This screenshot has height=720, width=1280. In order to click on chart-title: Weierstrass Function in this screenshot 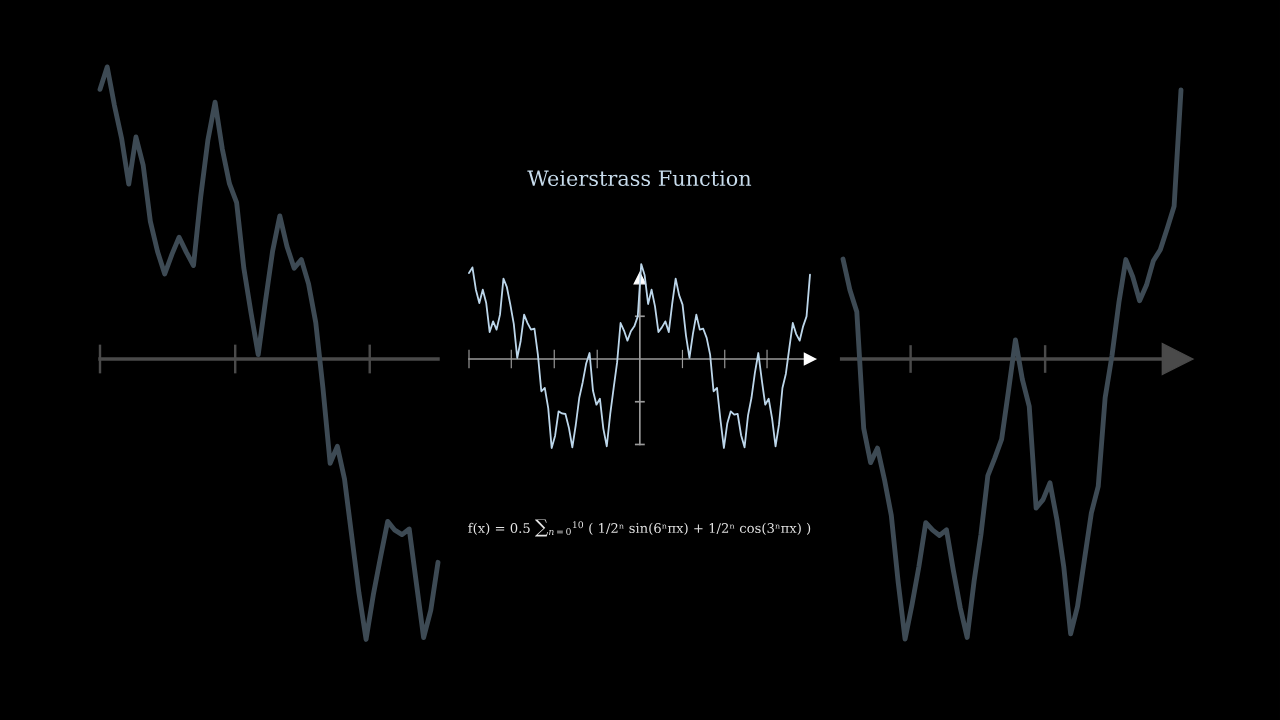, I will do `click(639, 178)`.